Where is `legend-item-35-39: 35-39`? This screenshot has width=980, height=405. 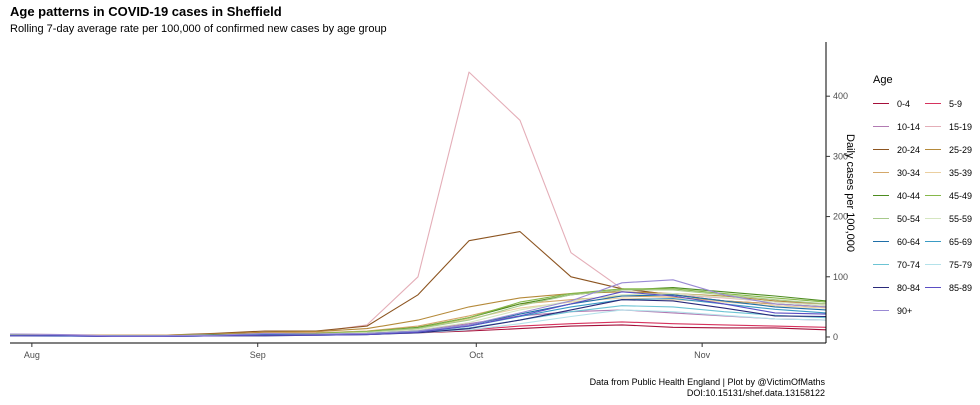
legend-item-35-39: 35-39 is located at coordinates (951, 172).